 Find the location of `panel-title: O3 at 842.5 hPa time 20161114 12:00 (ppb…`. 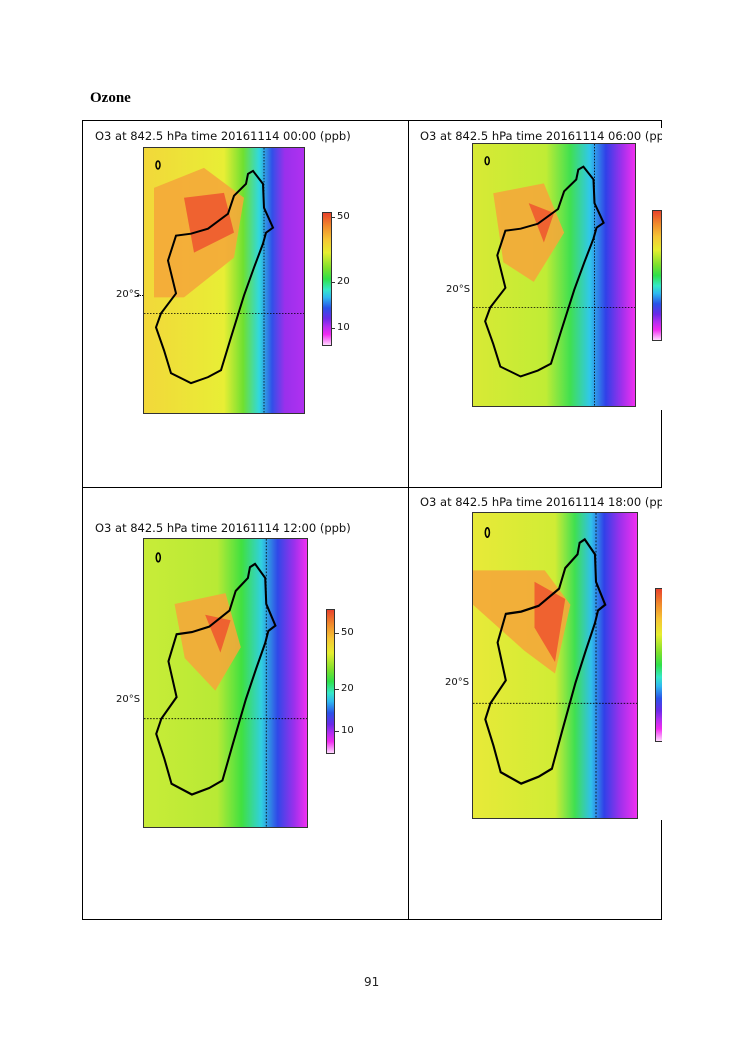

panel-title: O3 at 842.5 hPa time 20161114 12:00 (ppb… is located at coordinates (223, 528).